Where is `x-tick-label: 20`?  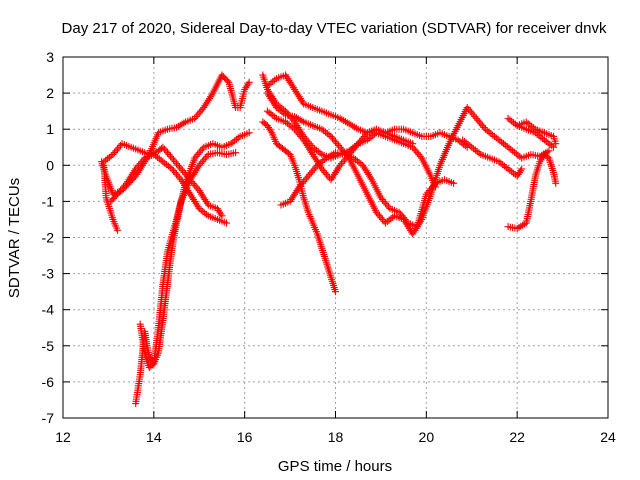 x-tick-label: 20 is located at coordinates (427, 437).